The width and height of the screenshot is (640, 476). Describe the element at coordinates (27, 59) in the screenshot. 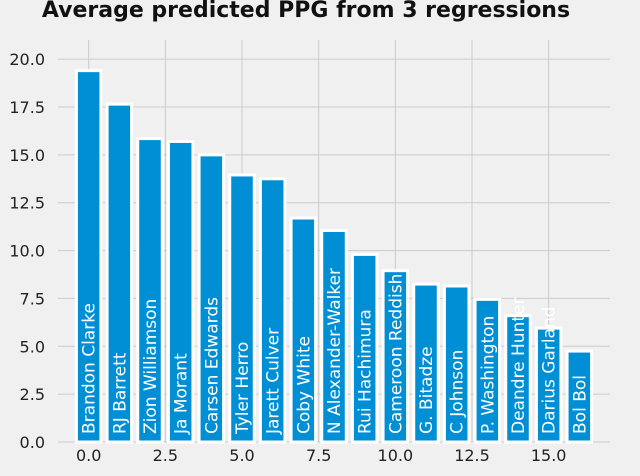

I see `y-tick-label: 20.0` at that location.